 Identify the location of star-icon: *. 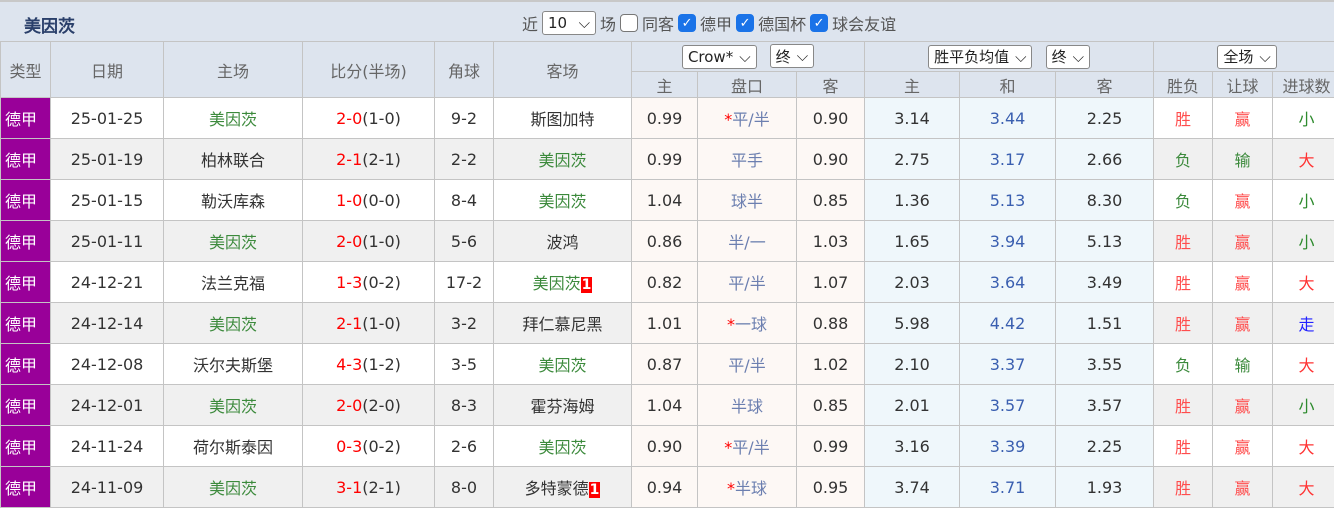
(728, 447).